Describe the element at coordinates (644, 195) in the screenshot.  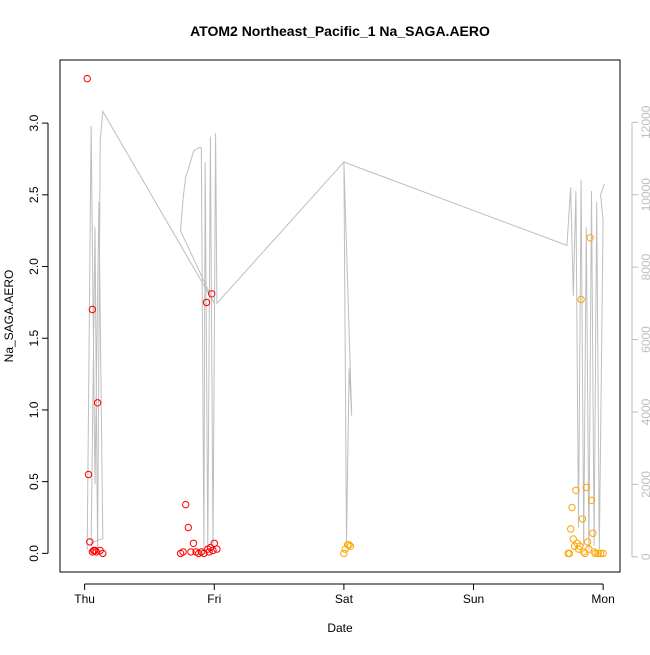
I see `right-y-tick-label: 10000` at that location.